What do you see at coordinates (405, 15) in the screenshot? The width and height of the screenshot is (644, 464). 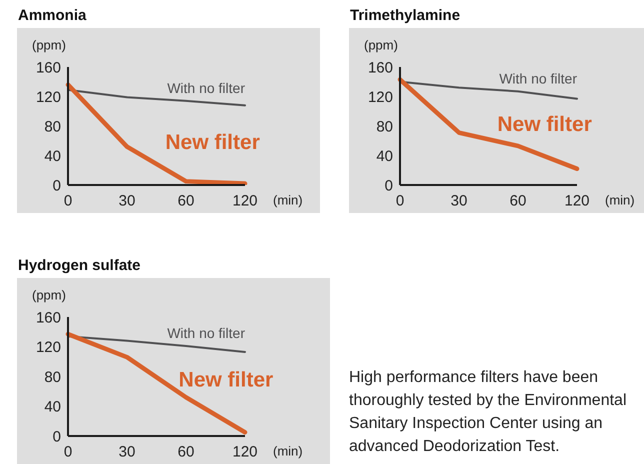 I see `chart-title: Trimethylamine` at bounding box center [405, 15].